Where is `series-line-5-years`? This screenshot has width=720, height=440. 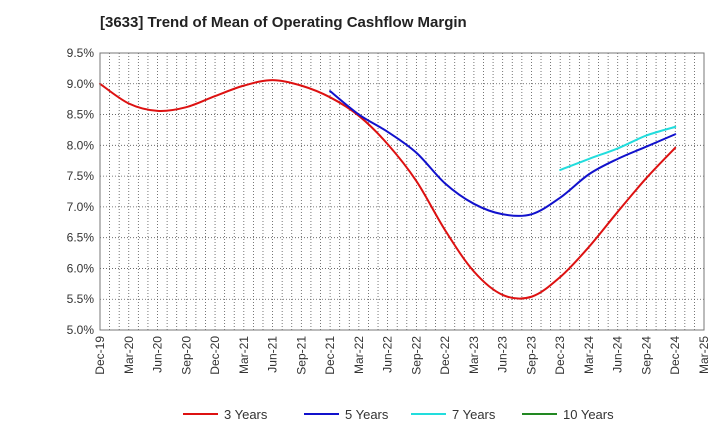
series-line-5-years is located at coordinates (503, 153).